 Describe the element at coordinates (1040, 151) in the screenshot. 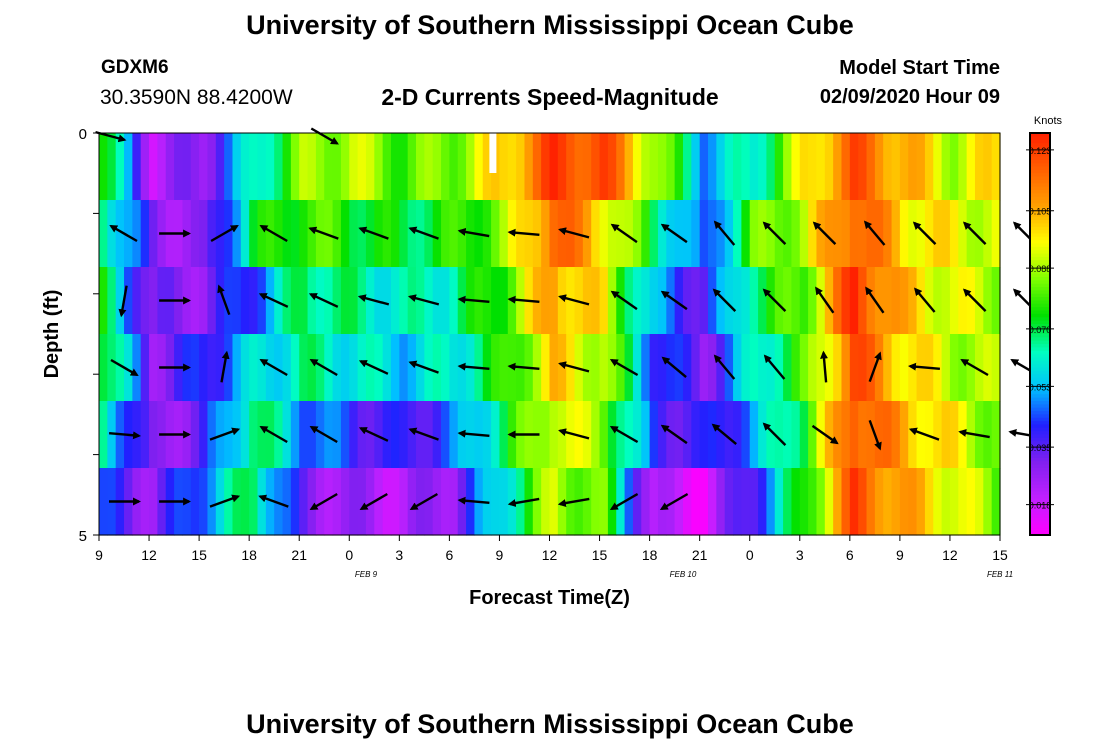

I see `colorbar-tick-label: 0.123` at that location.